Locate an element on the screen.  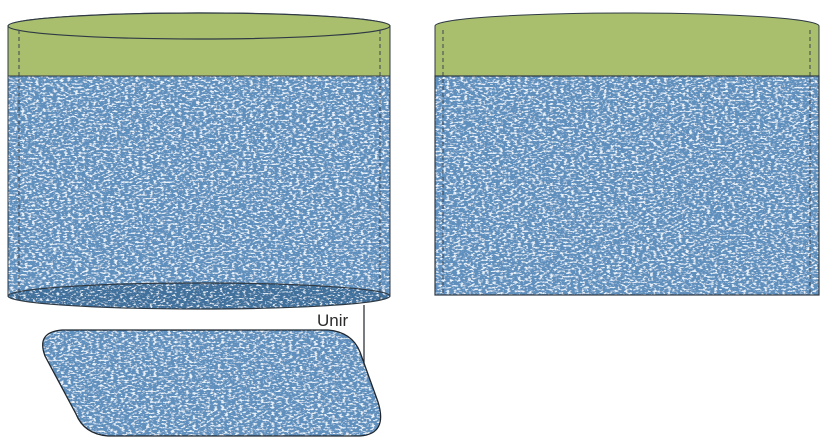
cylinder-top-rim-back is located at coordinates (199, 26).